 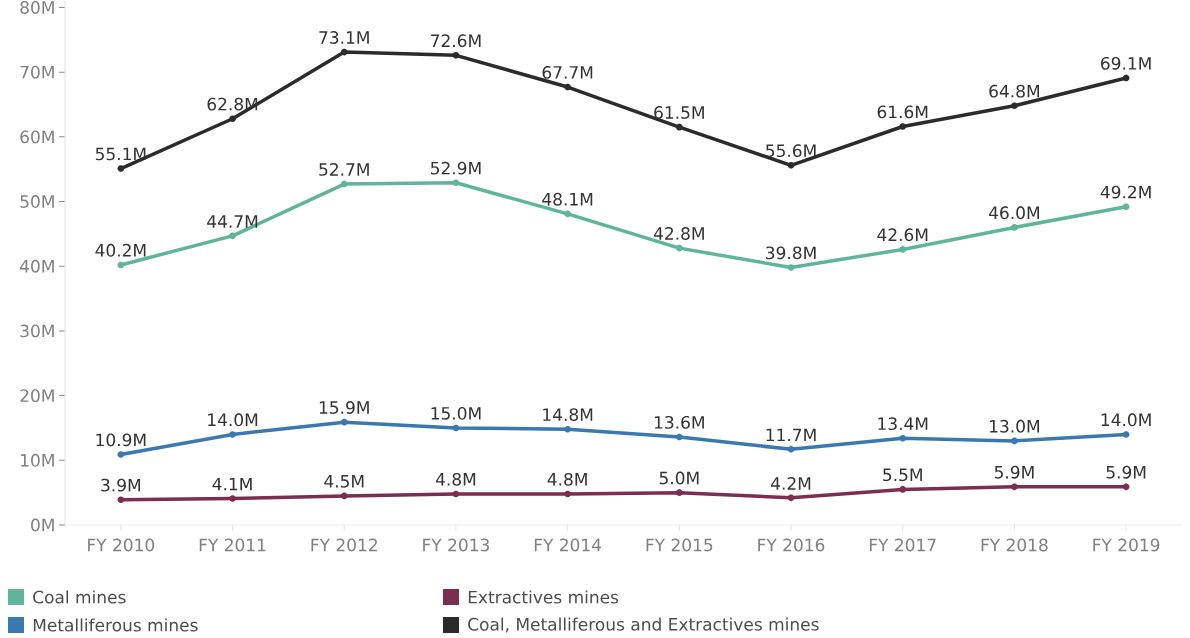 I want to click on data-label: 61.6M, so click(x=902, y=112).